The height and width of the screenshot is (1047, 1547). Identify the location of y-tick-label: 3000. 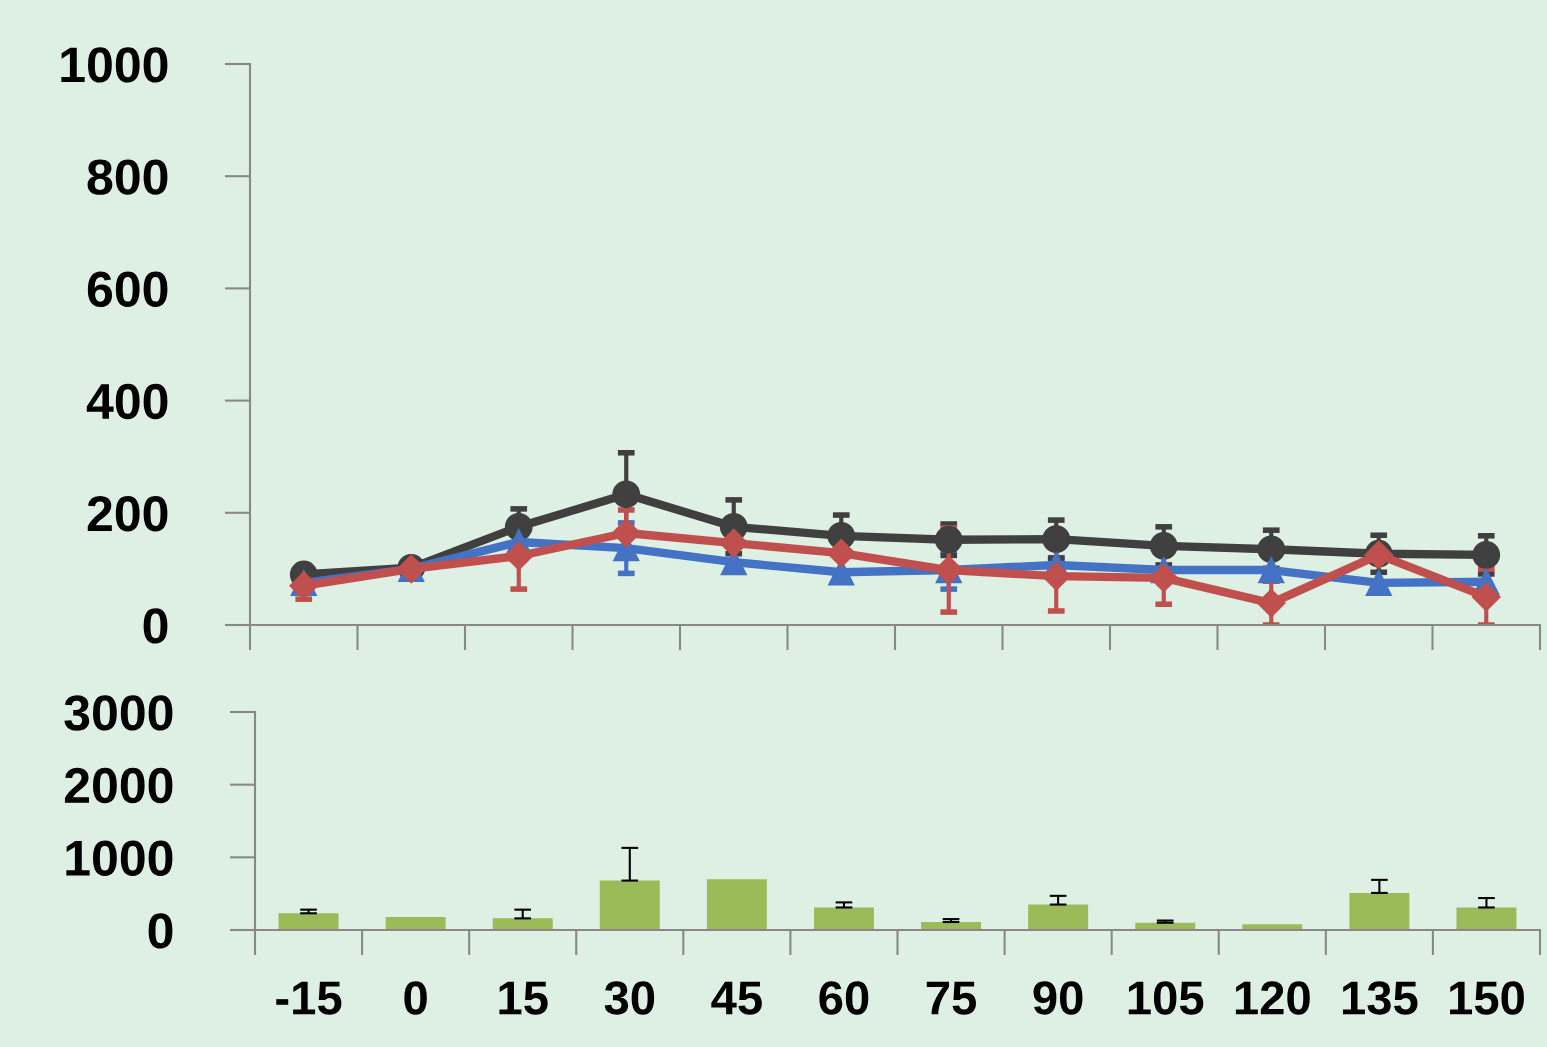
(118, 713).